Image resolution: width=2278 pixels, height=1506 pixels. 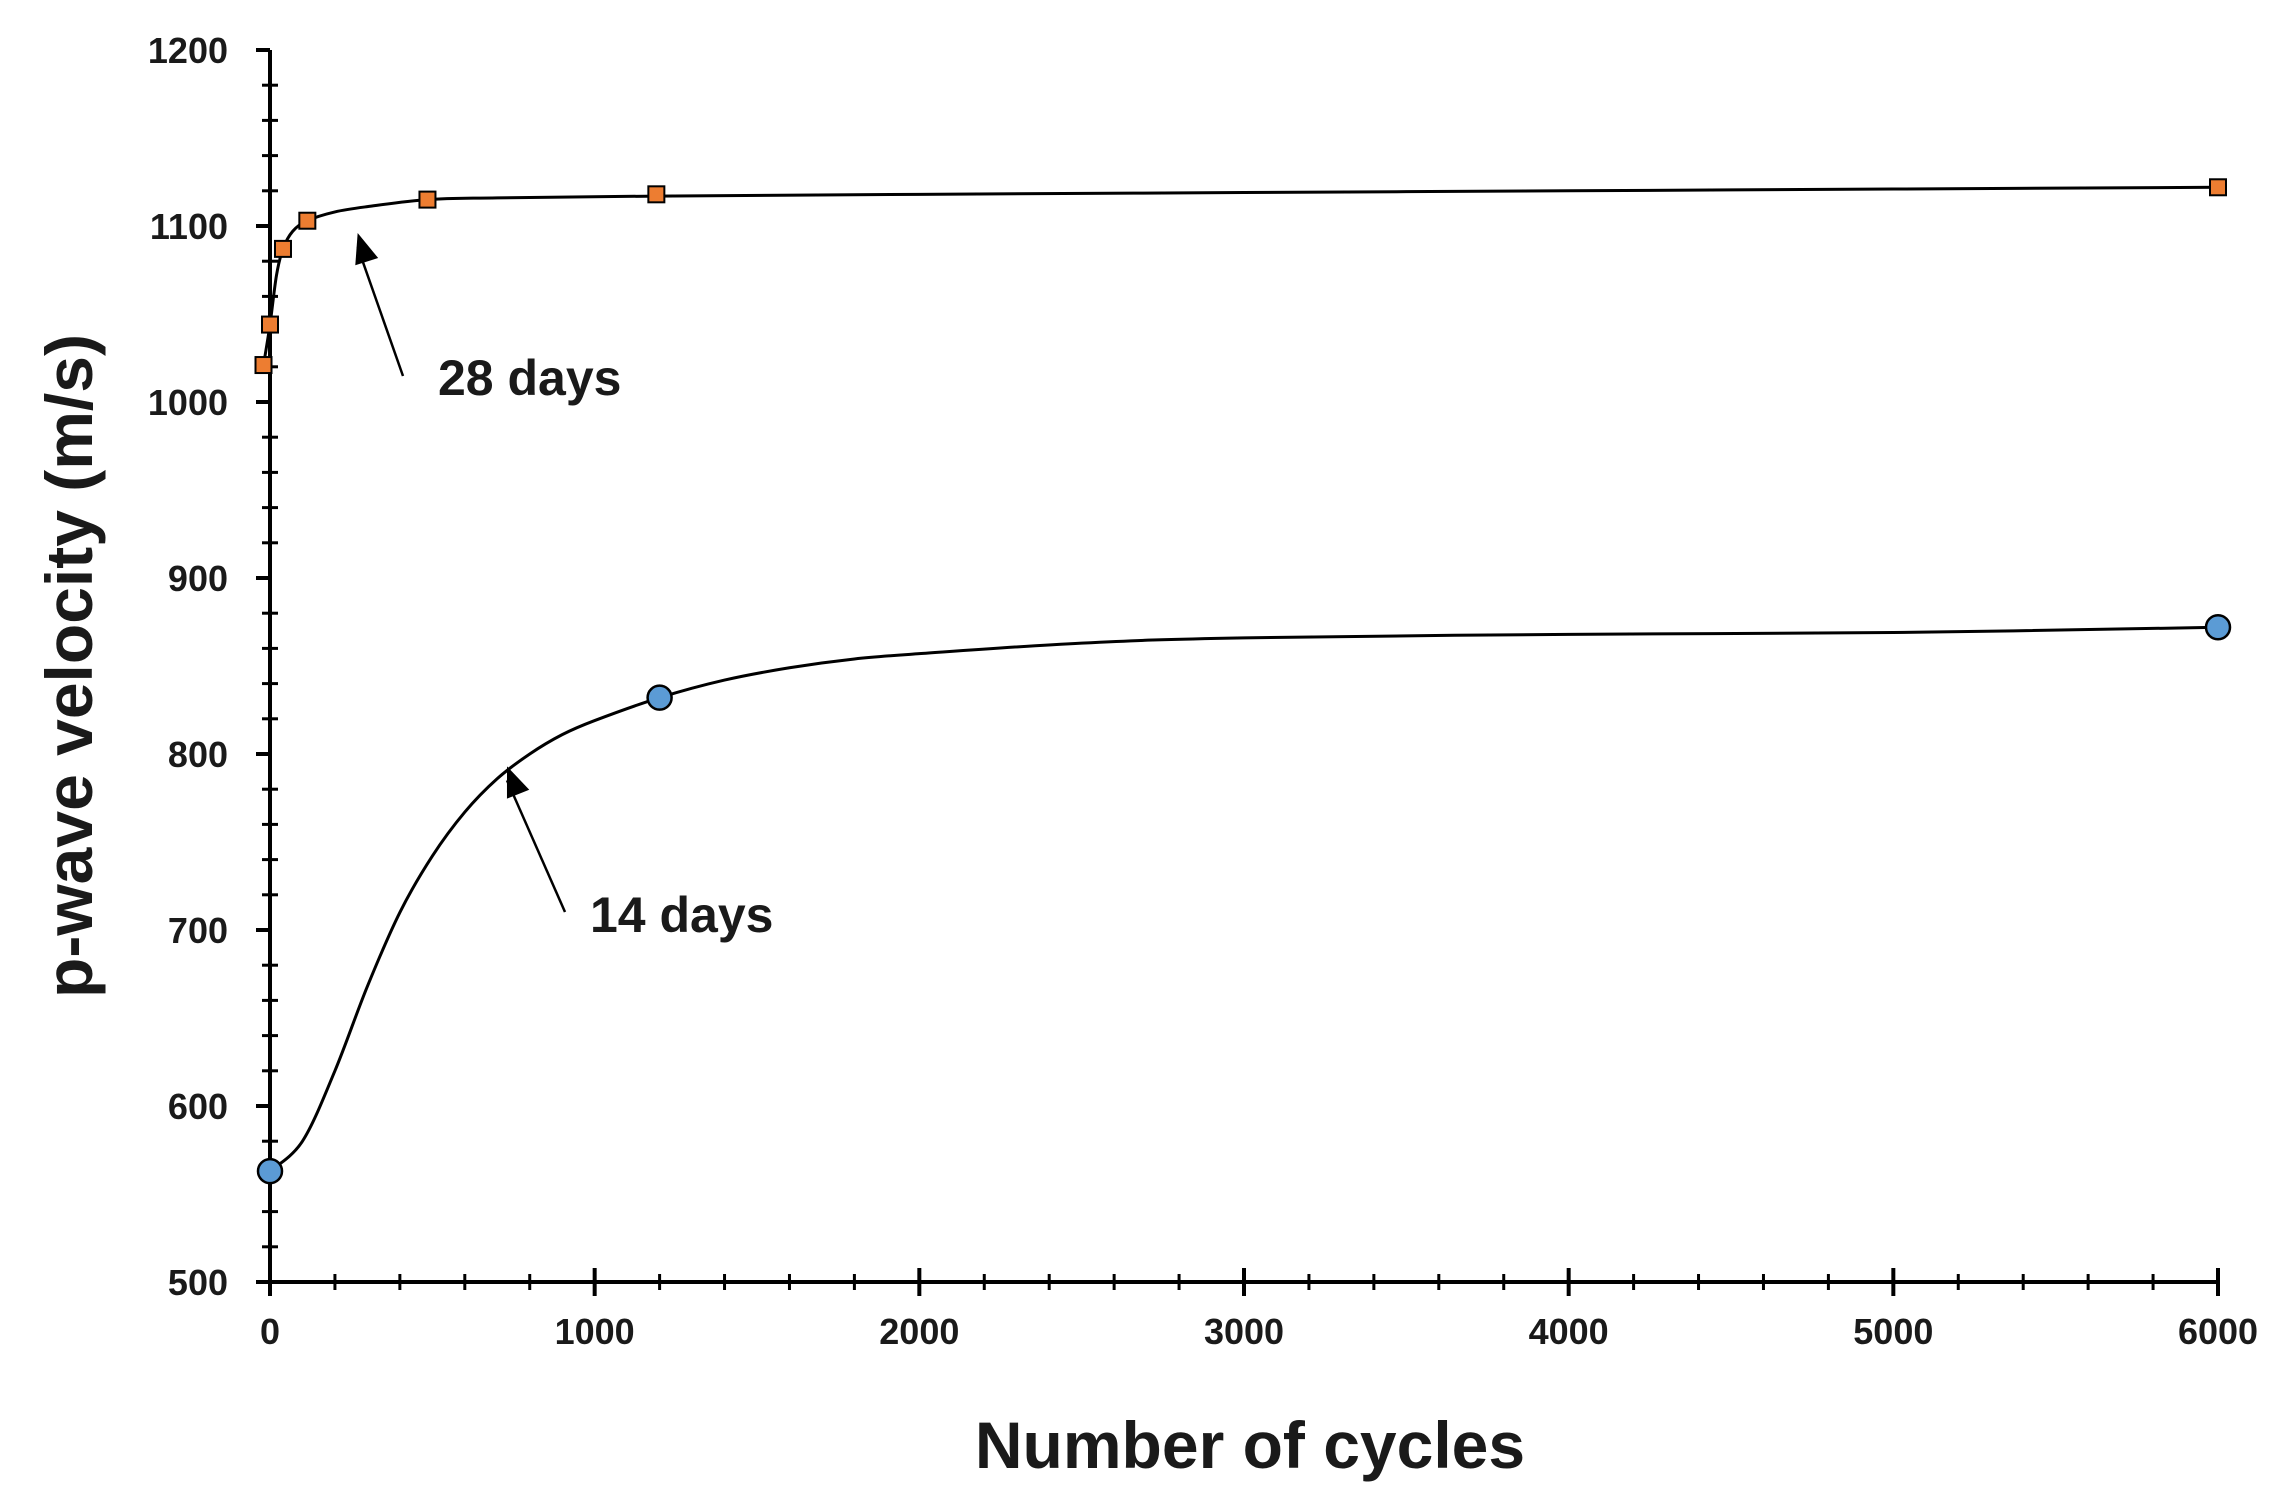 I want to click on x-tick-label: 1000, so click(x=595, y=1331).